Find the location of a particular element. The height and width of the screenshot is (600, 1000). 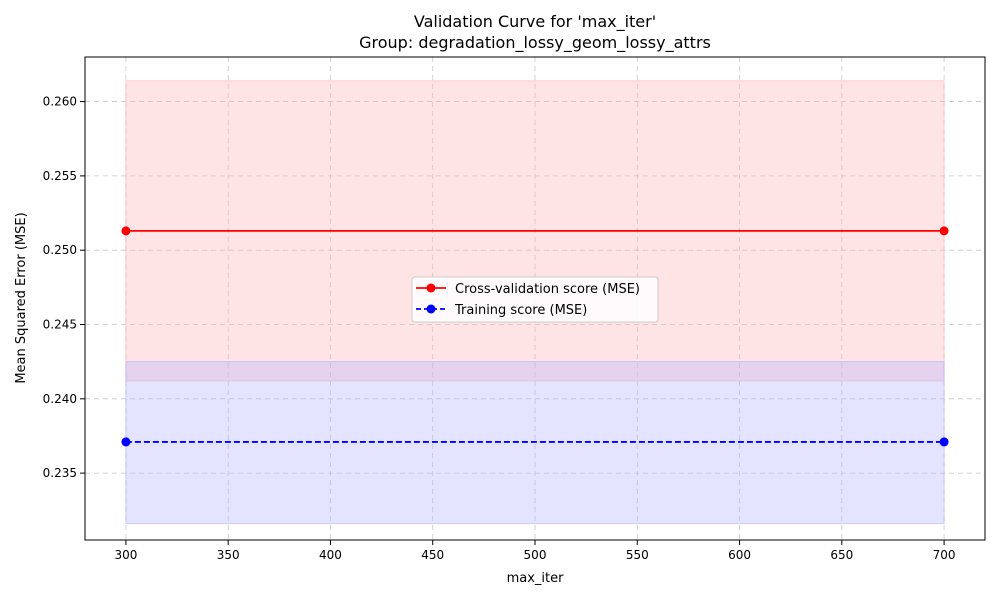

chart-title: Validation Curve for 'max_iter' is located at coordinates (535, 22).